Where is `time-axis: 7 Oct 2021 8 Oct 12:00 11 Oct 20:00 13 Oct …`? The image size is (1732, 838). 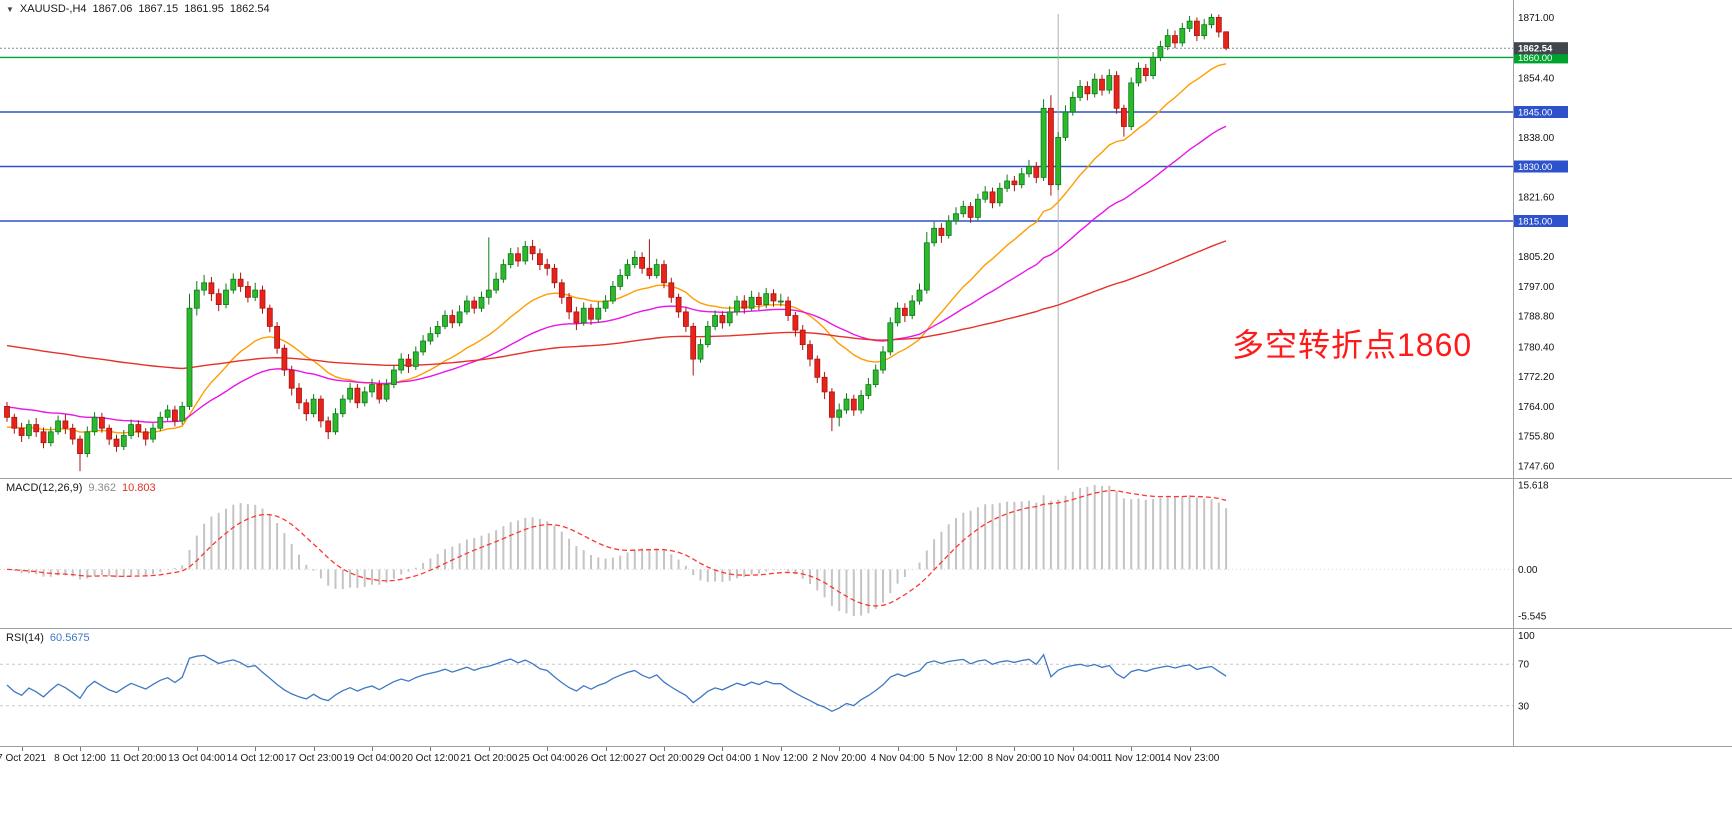
time-axis: 7 Oct 2021 8 Oct 12:00 11 Oct 20:00 13 Oct … is located at coordinates (866, 792).